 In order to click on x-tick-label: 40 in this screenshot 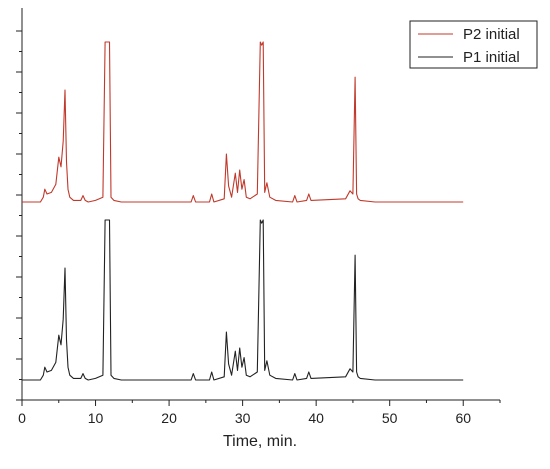, I will do `click(316, 418)`.